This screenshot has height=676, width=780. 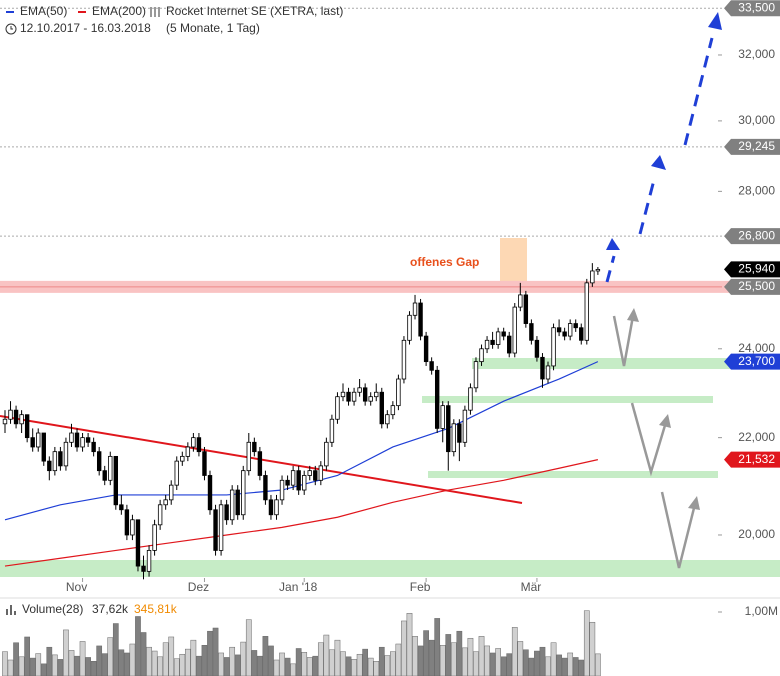 I want to click on blue-arrow, so click(x=659, y=160).